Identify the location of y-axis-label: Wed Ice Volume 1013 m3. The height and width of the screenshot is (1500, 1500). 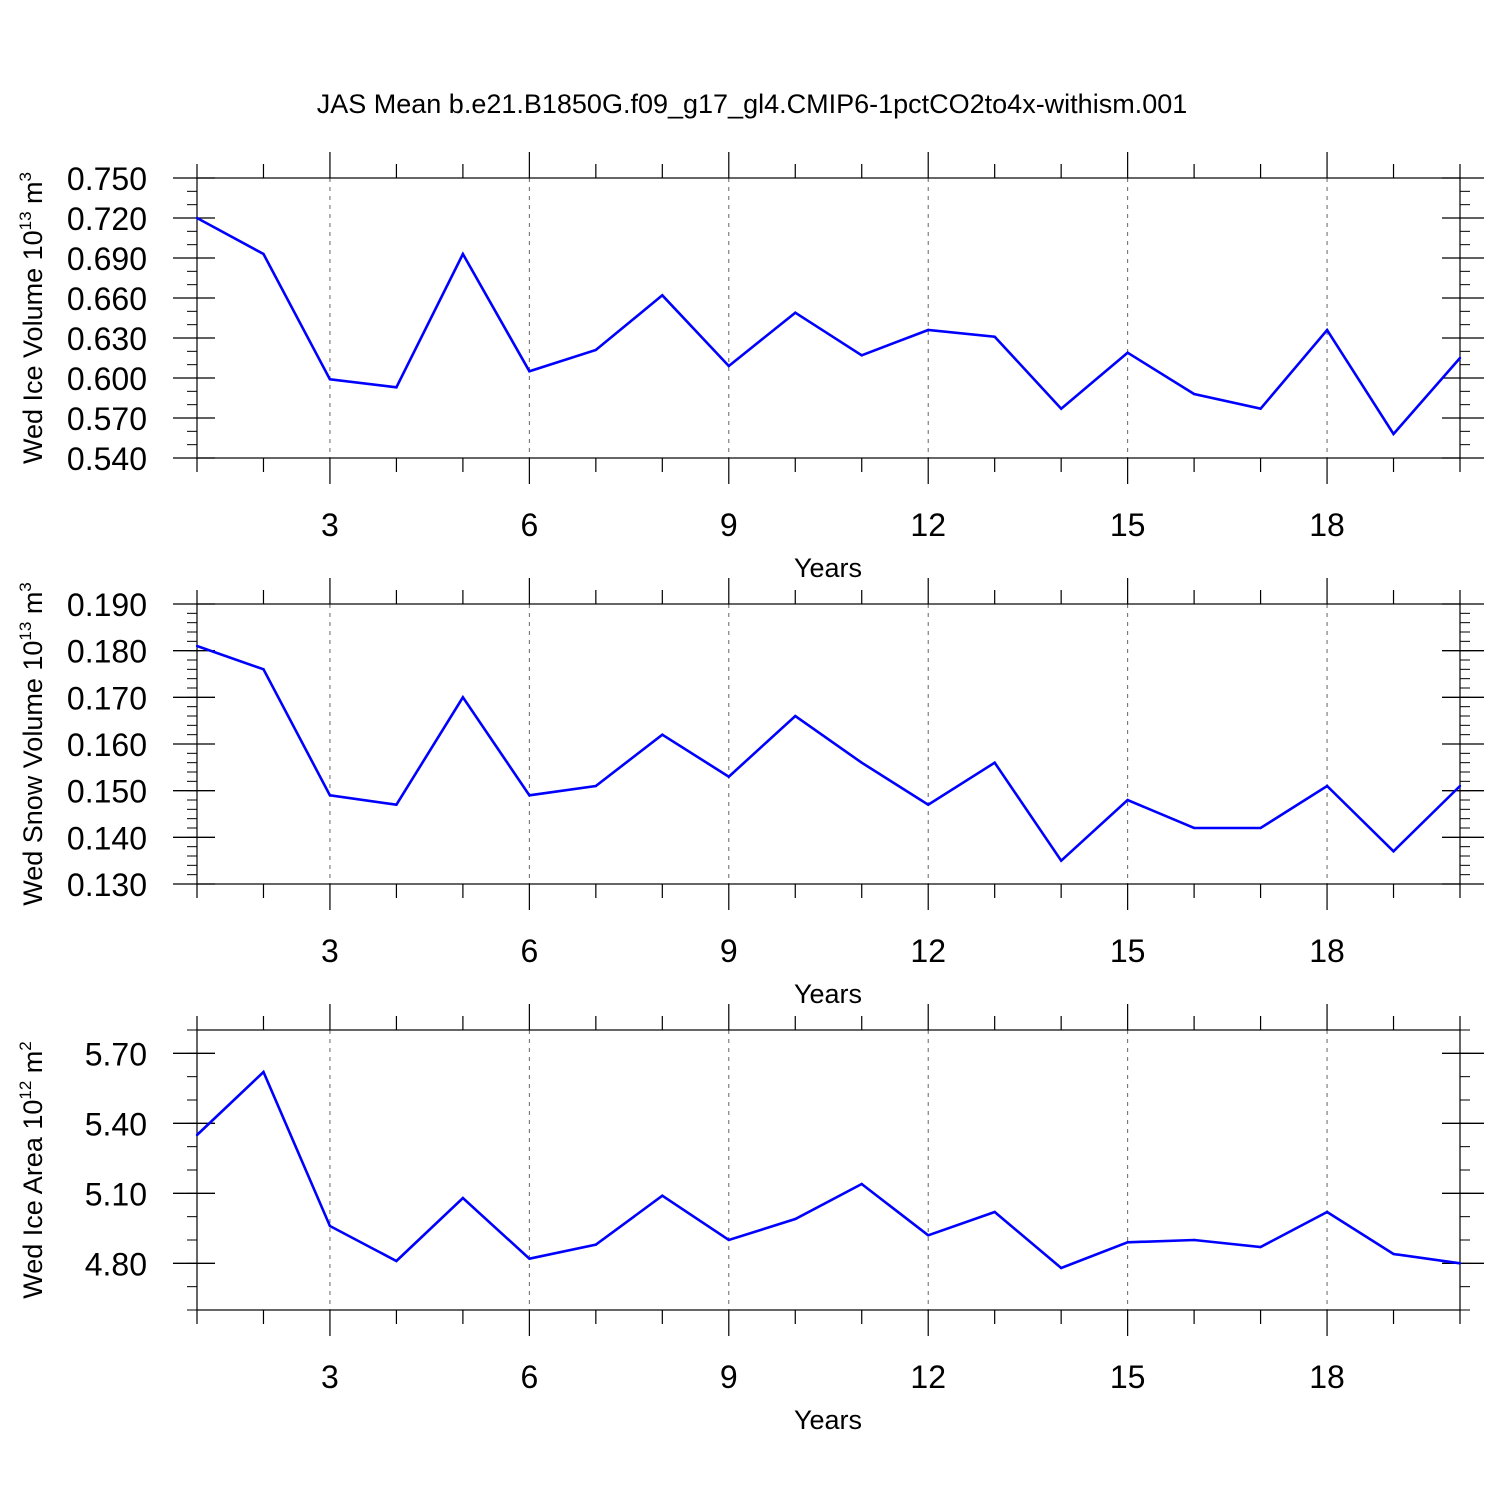
(32, 318).